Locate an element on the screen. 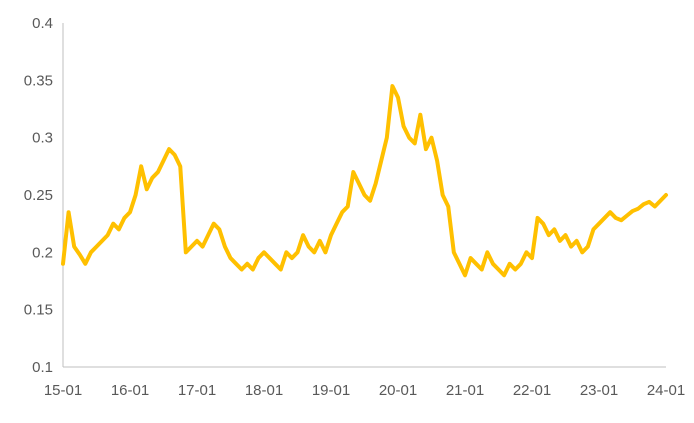 Image resolution: width=694 pixels, height=423 pixels. y-tick-label: 0.3 is located at coordinates (42, 138).